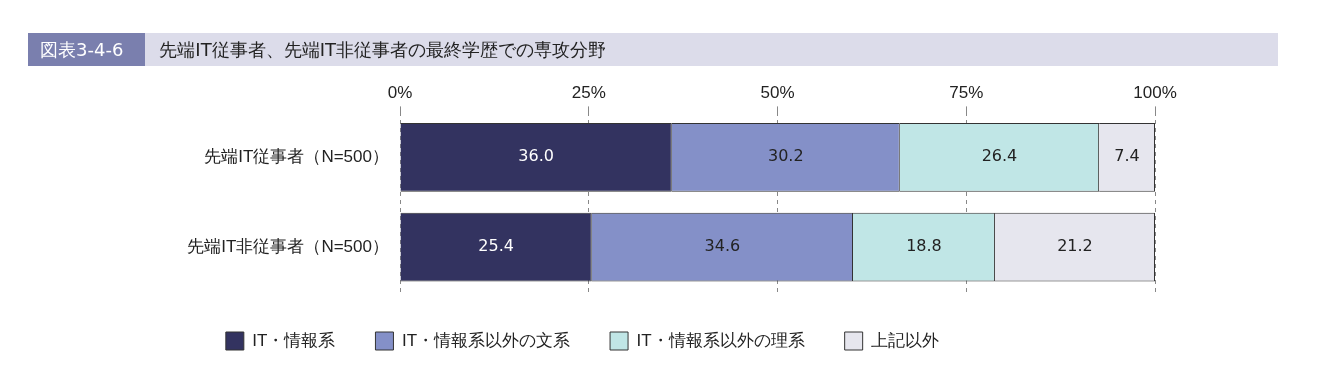 This screenshot has width=1323, height=374. Describe the element at coordinates (999, 156) in the screenshot. I see `data-label: 26.4` at that location.